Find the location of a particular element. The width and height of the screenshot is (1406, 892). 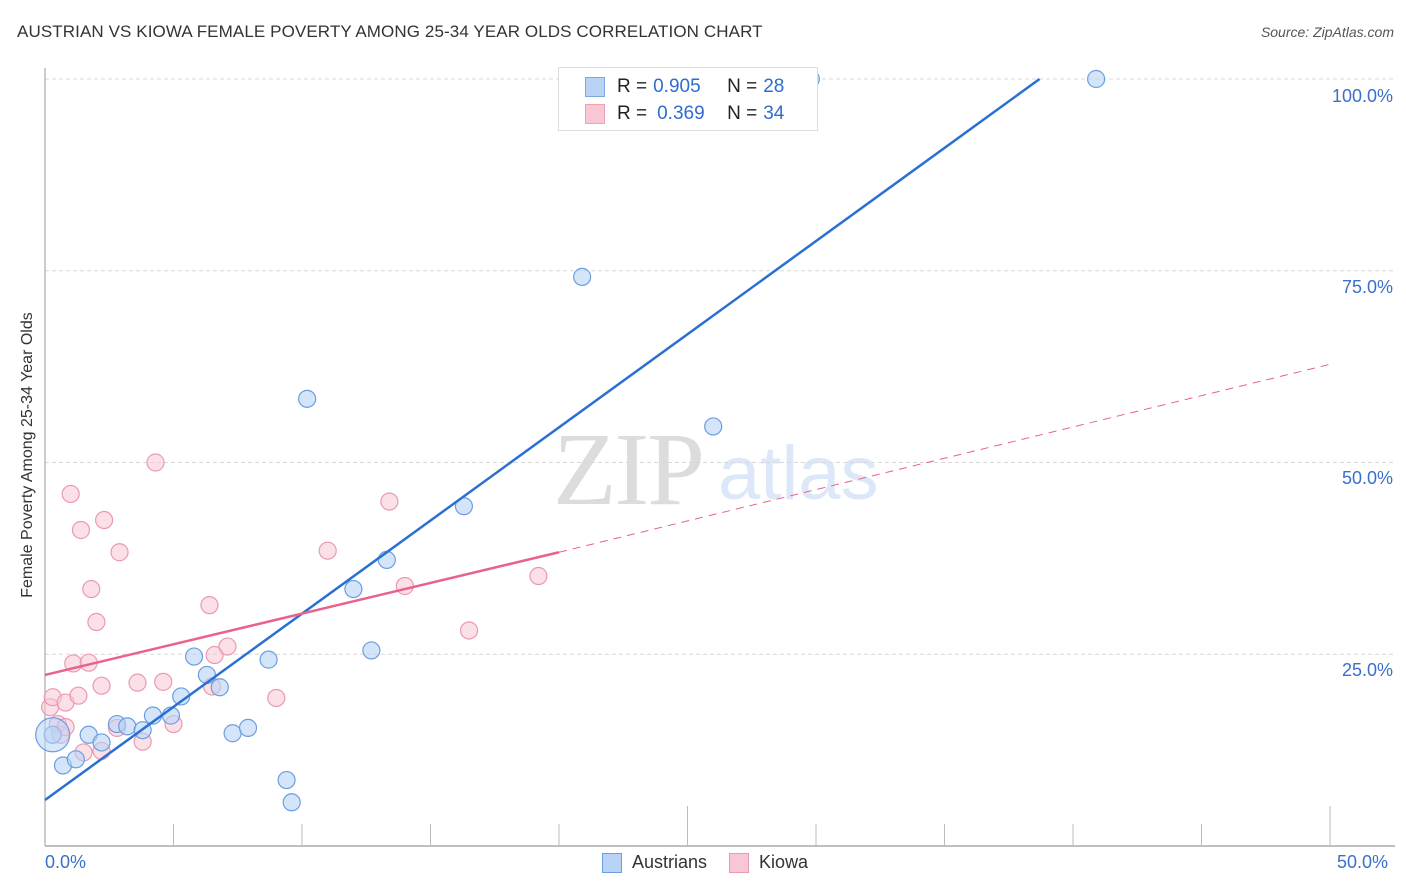

r-value: 0.369 is located at coordinates (681, 113).